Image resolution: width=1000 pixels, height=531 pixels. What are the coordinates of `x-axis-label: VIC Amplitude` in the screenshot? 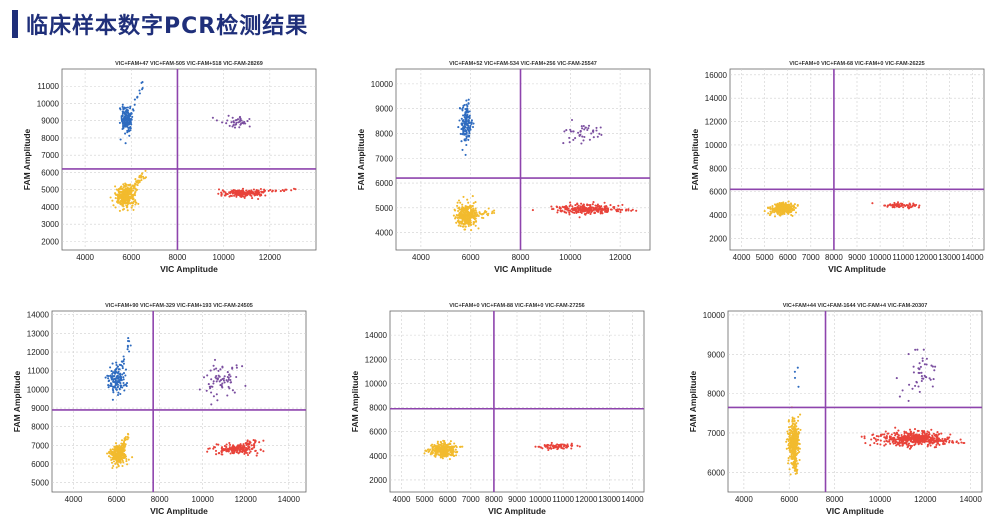 It's located at (179, 511).